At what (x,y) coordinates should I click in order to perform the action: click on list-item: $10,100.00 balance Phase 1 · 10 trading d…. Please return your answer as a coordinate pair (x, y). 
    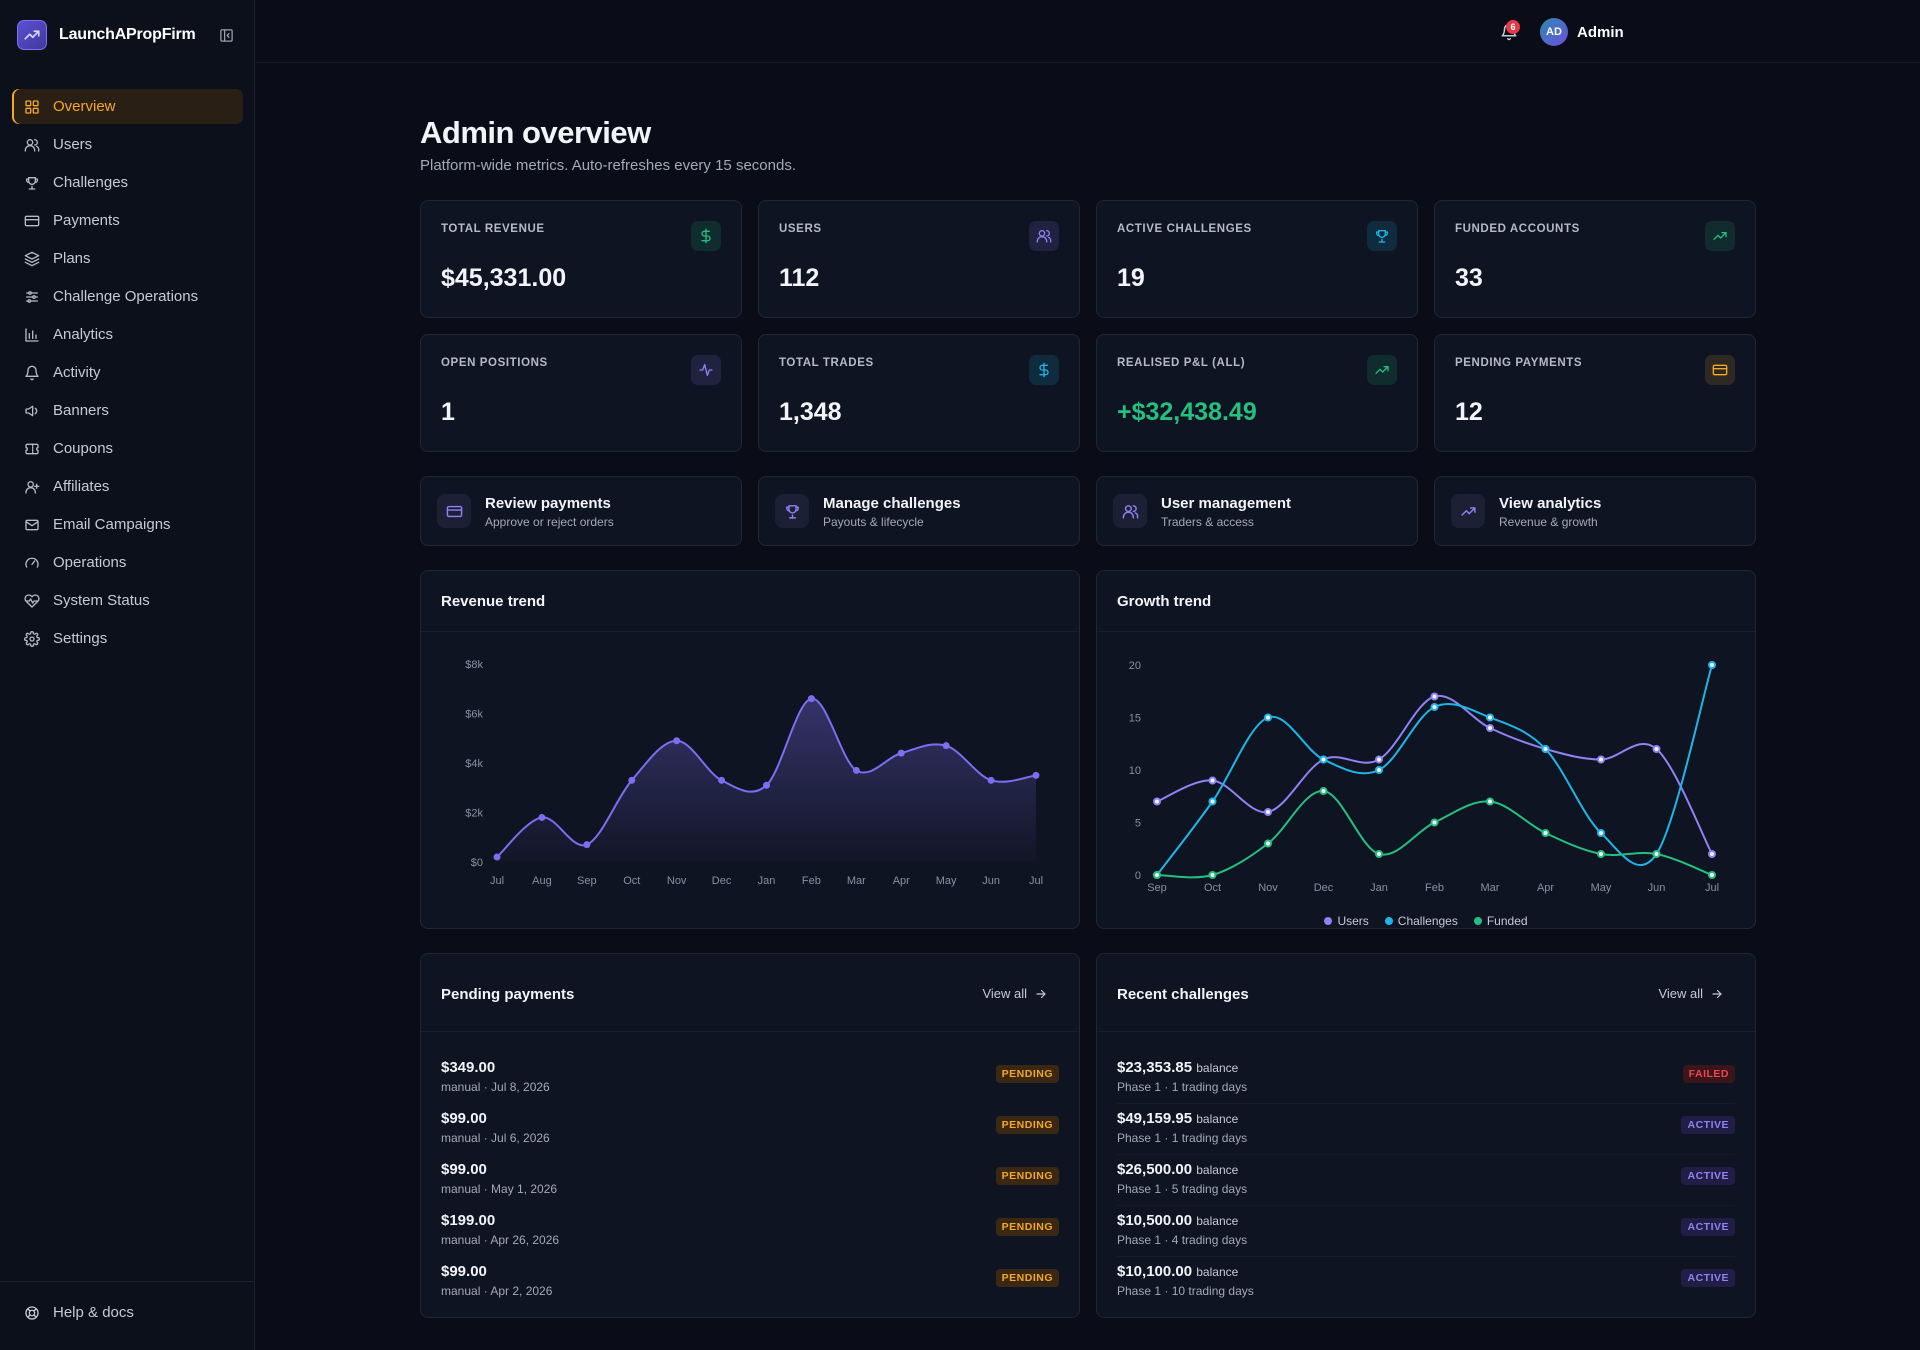
    Looking at the image, I should click on (1426, 1288).